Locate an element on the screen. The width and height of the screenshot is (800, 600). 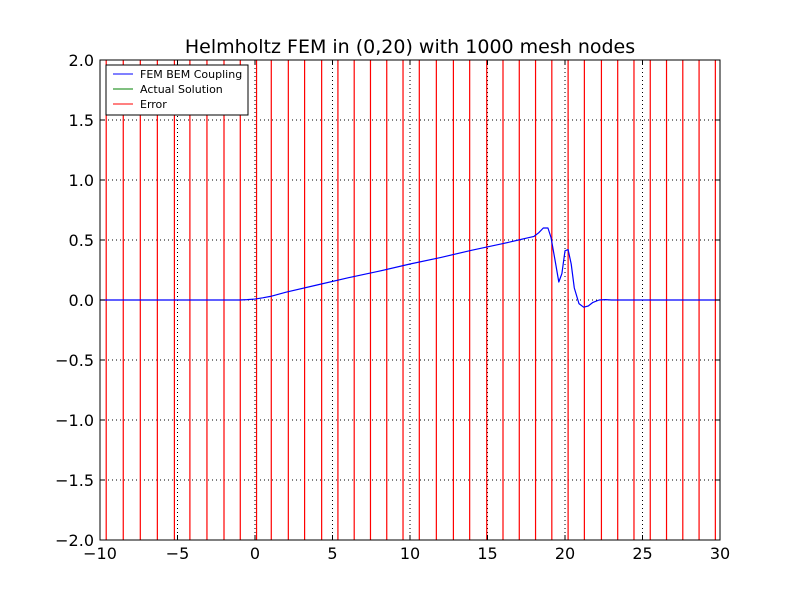
y-tick-label: 2.0 is located at coordinates (81, 60).